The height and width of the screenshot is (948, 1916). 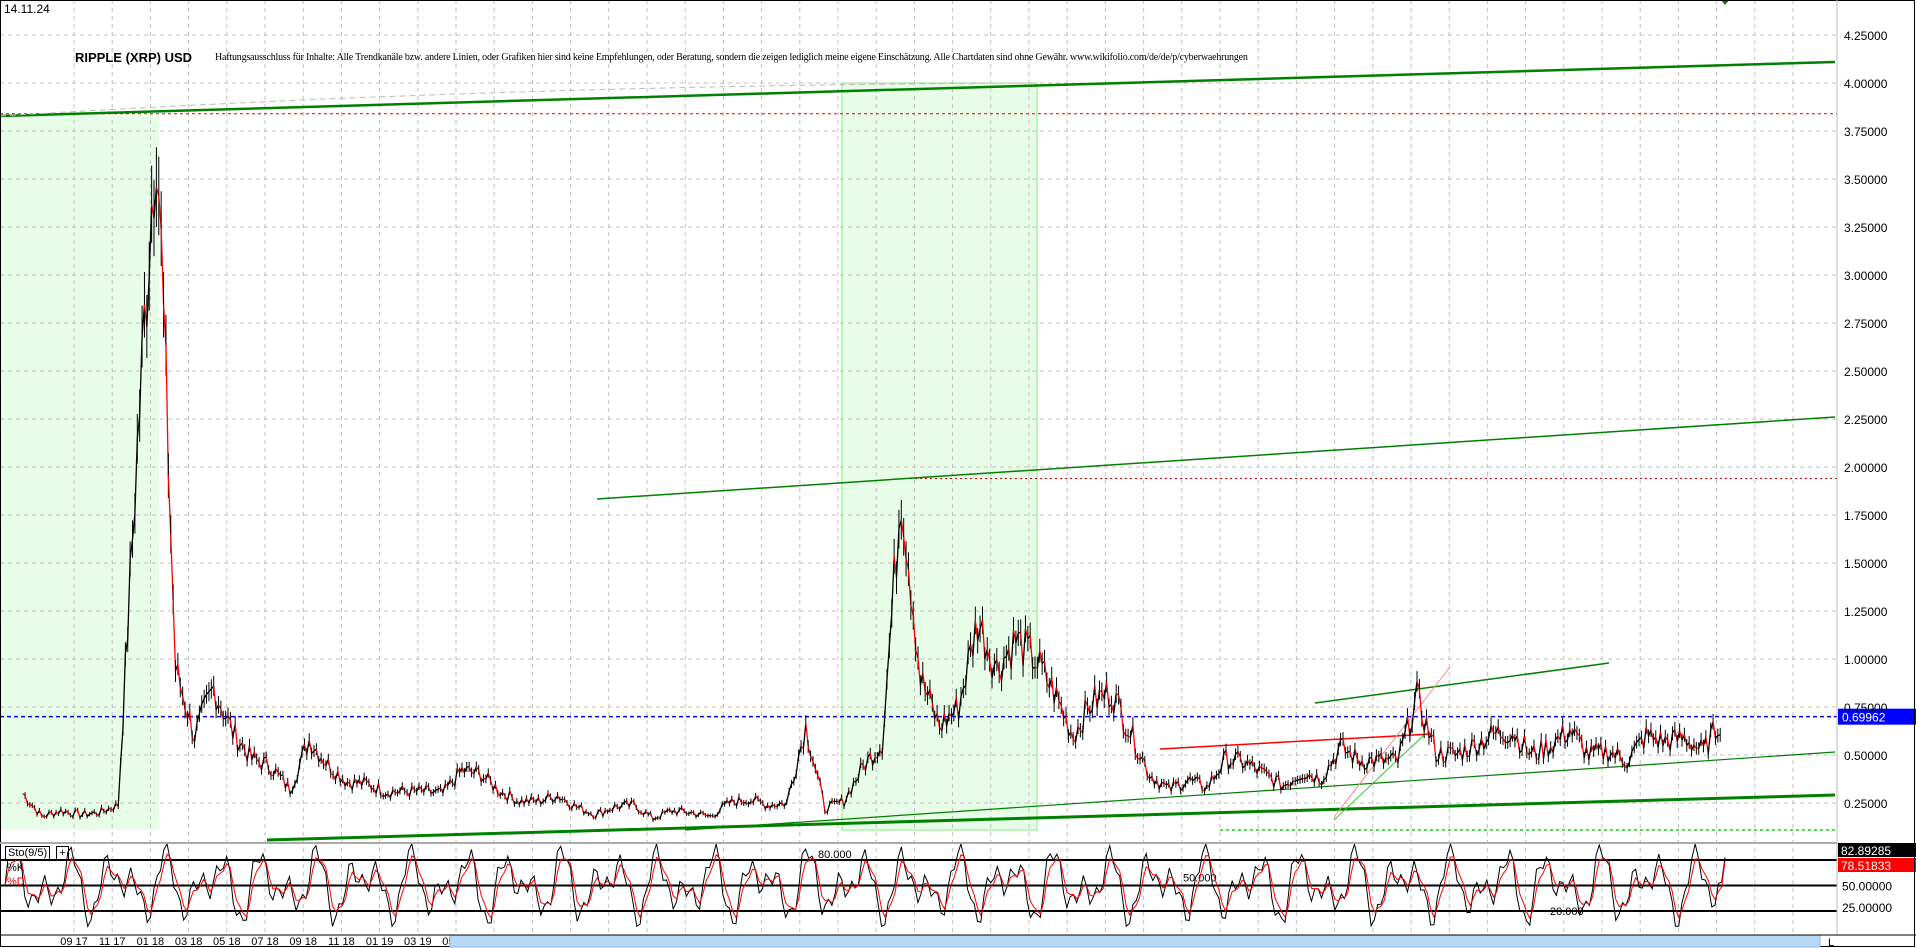 What do you see at coordinates (265, 942) in the screenshot?
I see `x-tick-label: 07 18` at bounding box center [265, 942].